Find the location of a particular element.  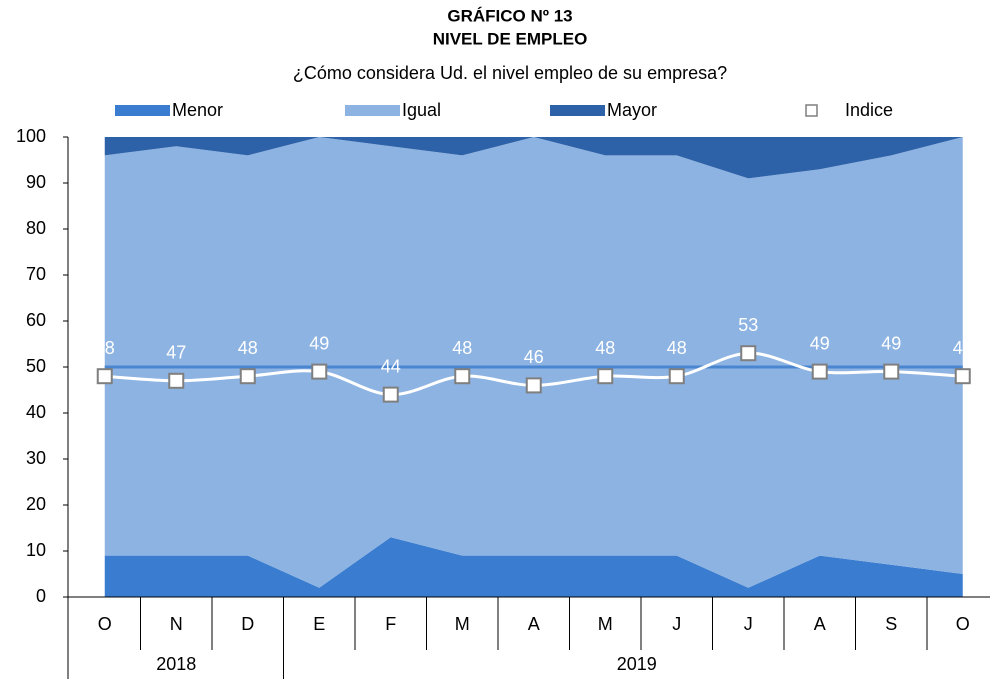

group-label: 2018 is located at coordinates (176, 664).